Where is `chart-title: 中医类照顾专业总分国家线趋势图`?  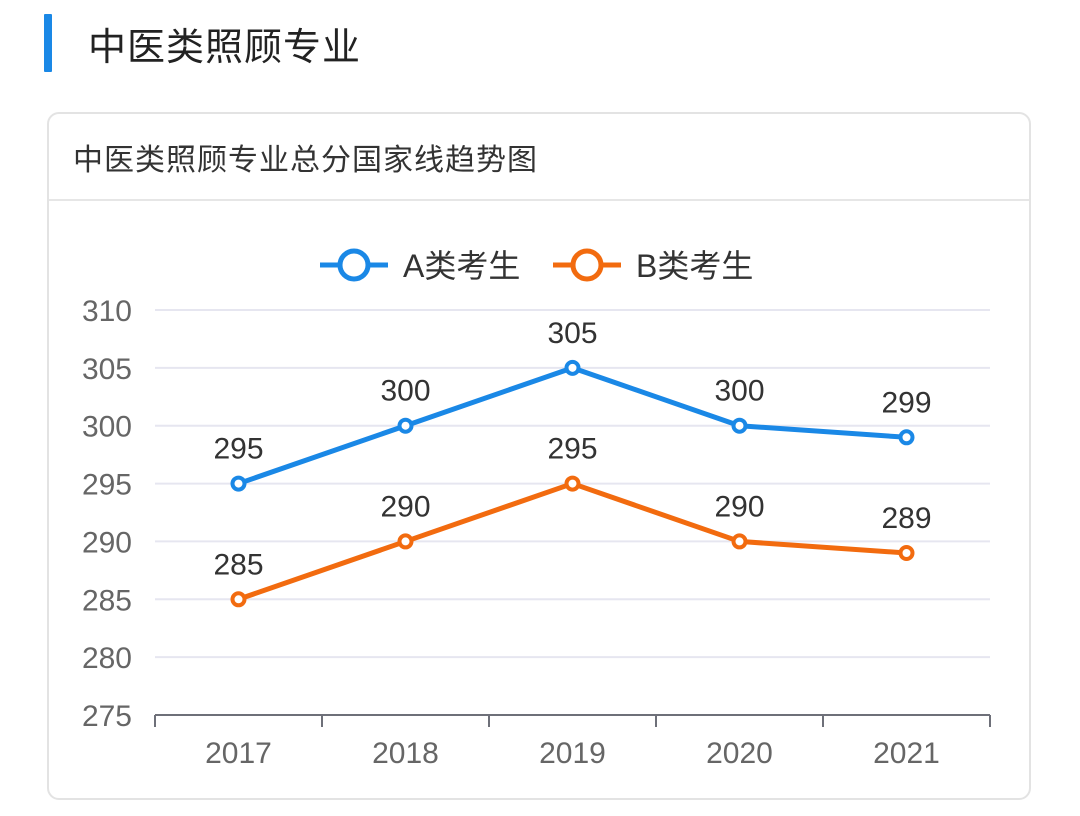 chart-title: 中医类照顾专业总分国家线趋势图 is located at coordinates (305, 160).